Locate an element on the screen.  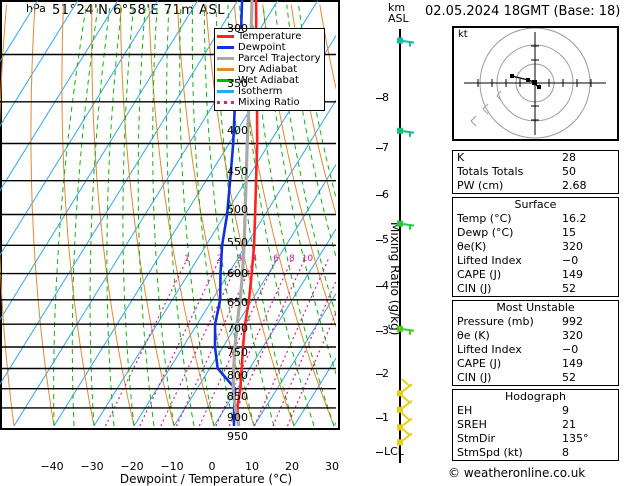
row-label: Lifted Index is located at coordinates (489, 349).